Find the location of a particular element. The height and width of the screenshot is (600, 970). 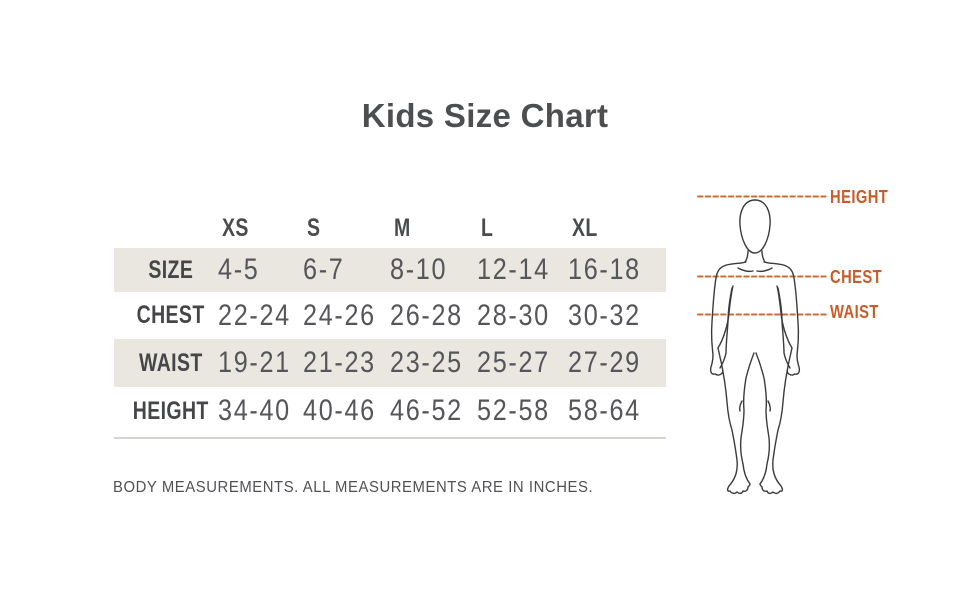

figure-right-leg-inner is located at coordinates (763, 418).